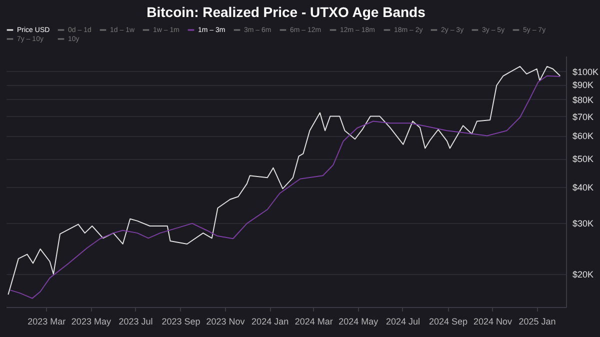  Describe the element at coordinates (358, 321) in the screenshot. I see `x-tick-label: 2024 May` at that location.